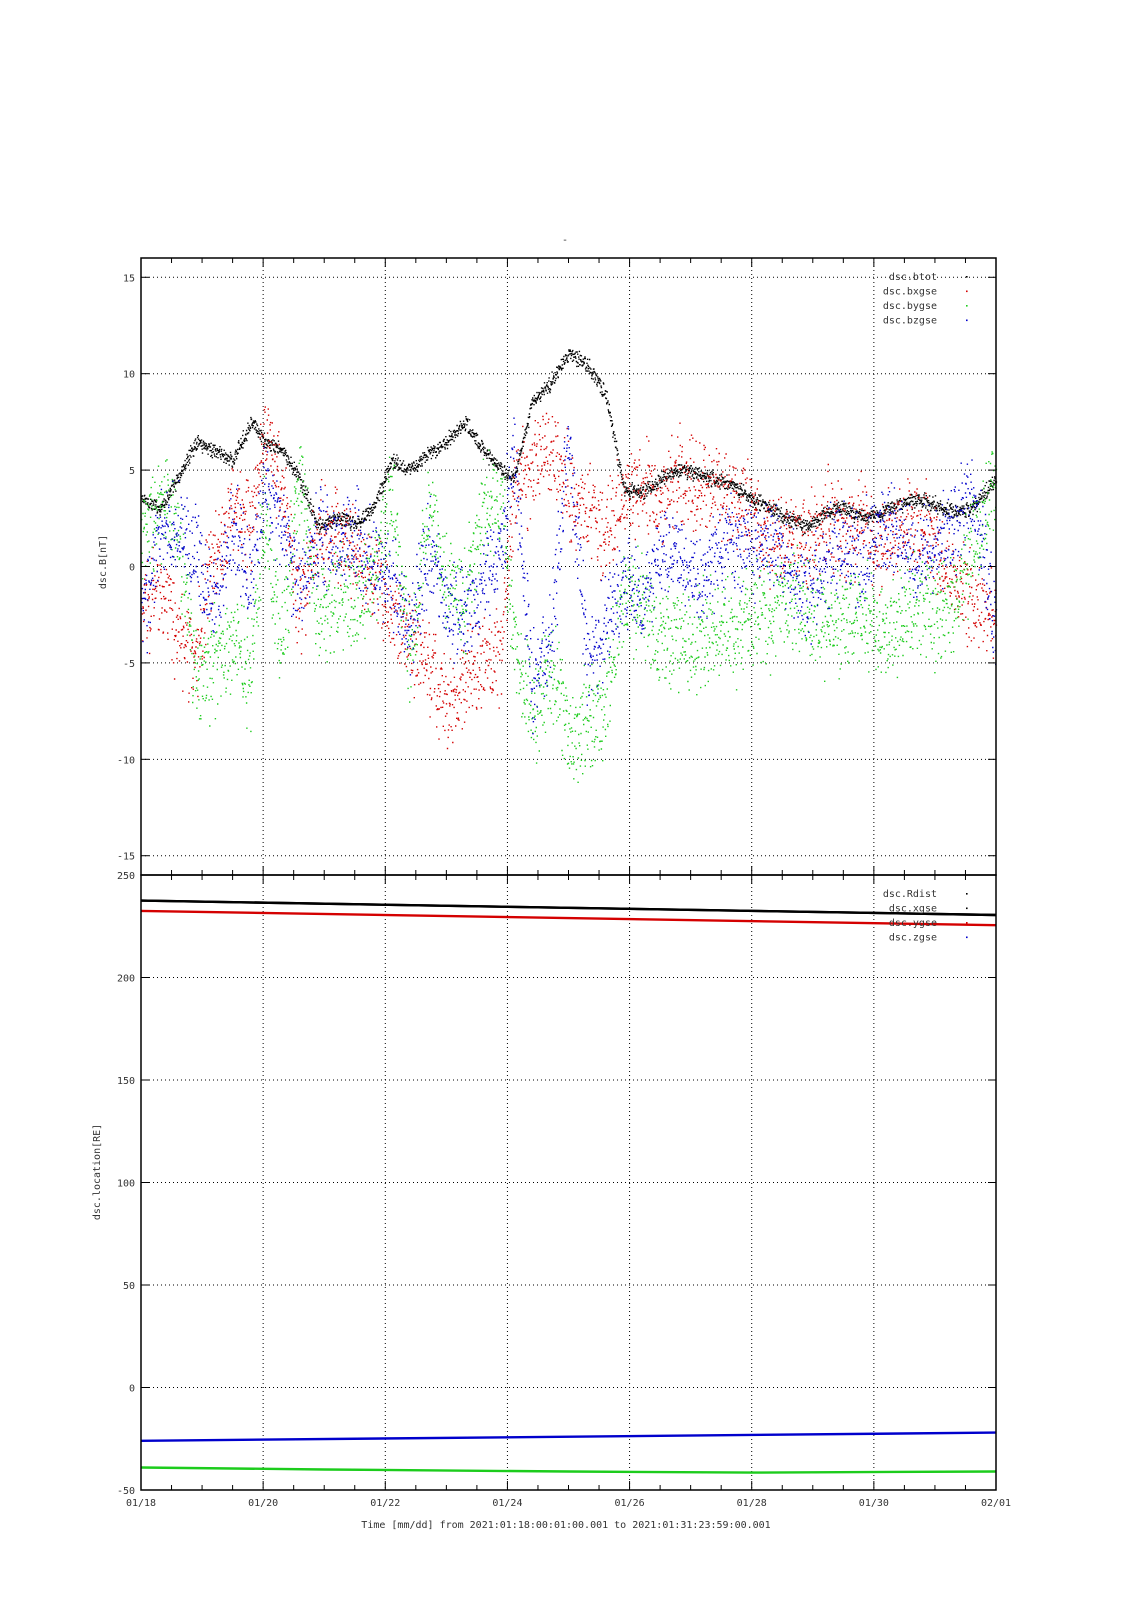 Image resolution: width=1131 pixels, height=1600 pixels. I want to click on x-tick-label: 01/30, so click(874, 1503).